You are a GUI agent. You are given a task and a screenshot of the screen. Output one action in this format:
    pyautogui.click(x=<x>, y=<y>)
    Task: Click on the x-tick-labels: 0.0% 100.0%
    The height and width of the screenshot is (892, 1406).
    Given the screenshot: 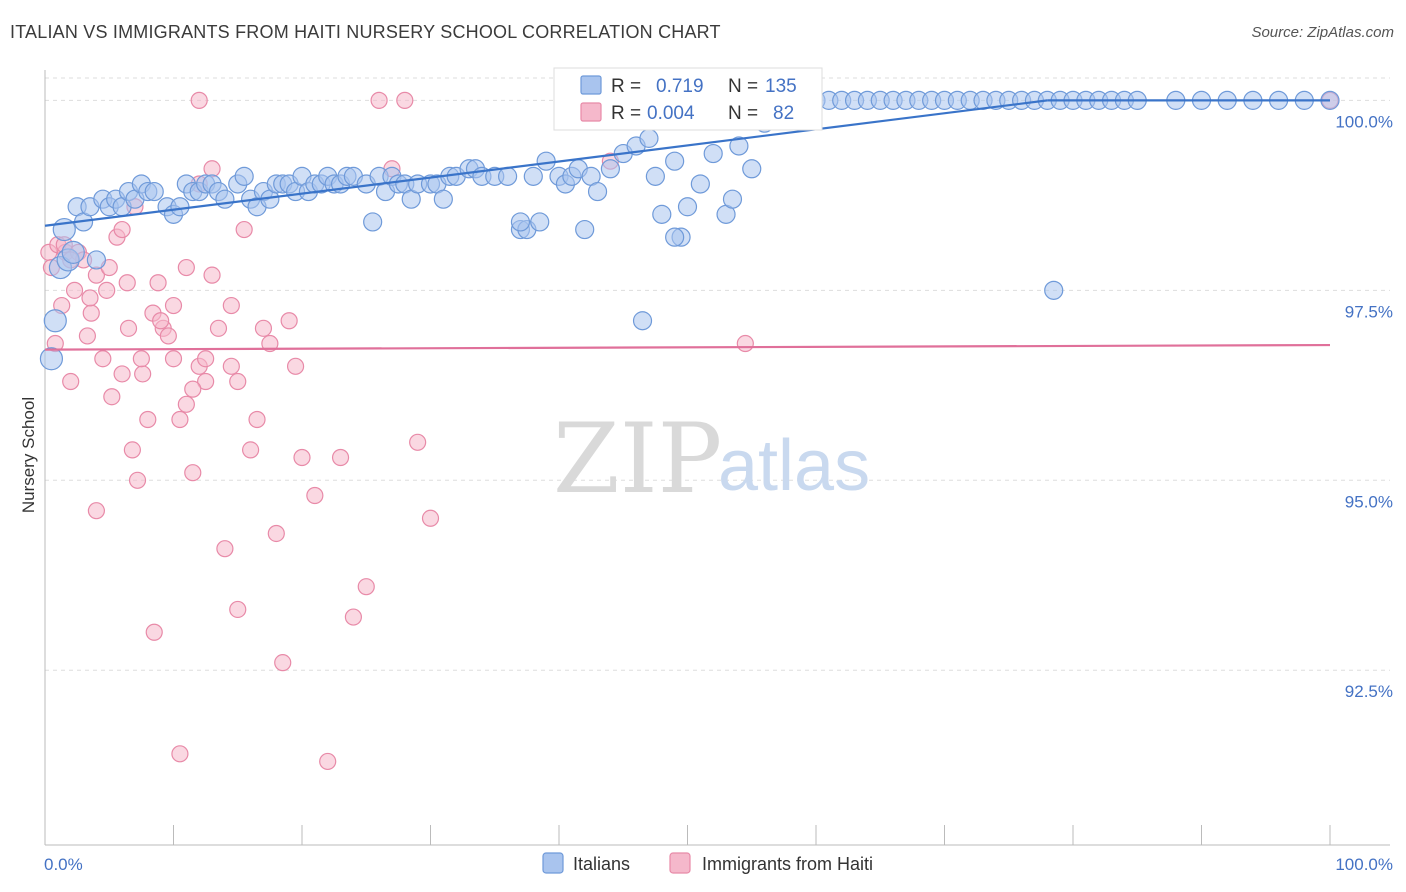 What is the action you would take?
    pyautogui.click(x=718, y=864)
    